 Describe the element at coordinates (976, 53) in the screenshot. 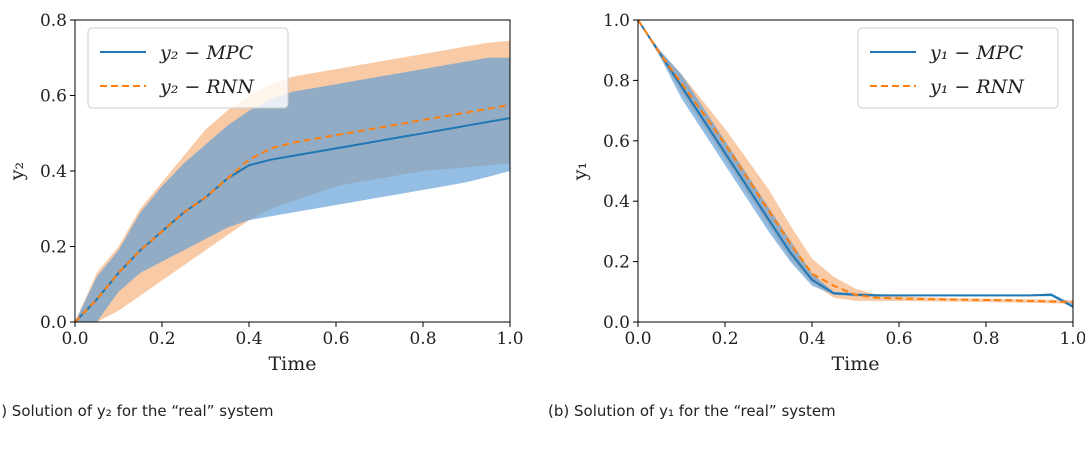

I see `legend-label-mpc: y₁ − MPC` at that location.